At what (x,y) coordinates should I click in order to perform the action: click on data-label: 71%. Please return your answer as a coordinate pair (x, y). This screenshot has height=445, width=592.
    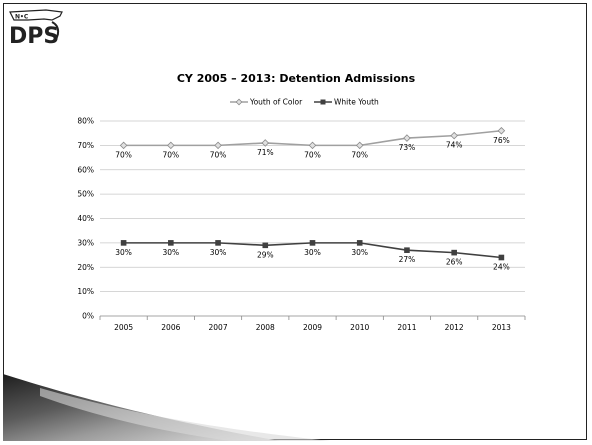
    Looking at the image, I should click on (265, 152).